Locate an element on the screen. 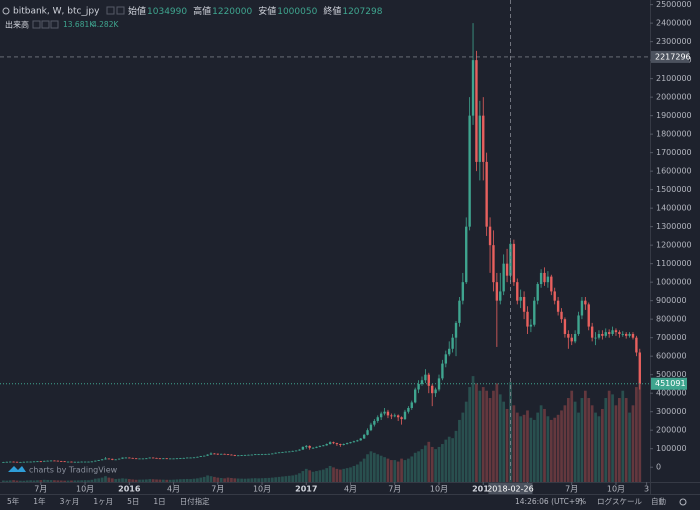  range-button: 日付指定 is located at coordinates (195, 501).